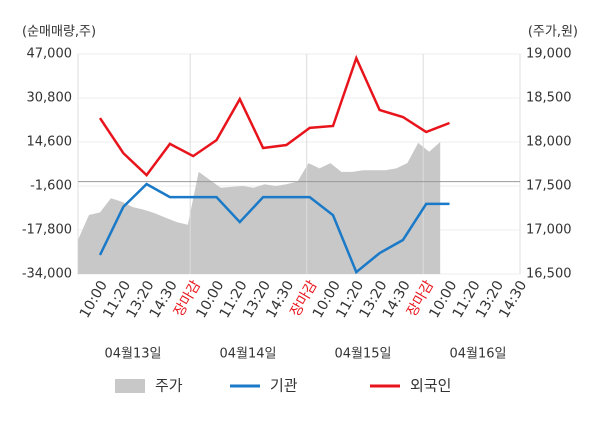 The width and height of the screenshot is (600, 428). Describe the element at coordinates (247, 354) in the screenshot. I see `date-label: 04월14일` at that location.